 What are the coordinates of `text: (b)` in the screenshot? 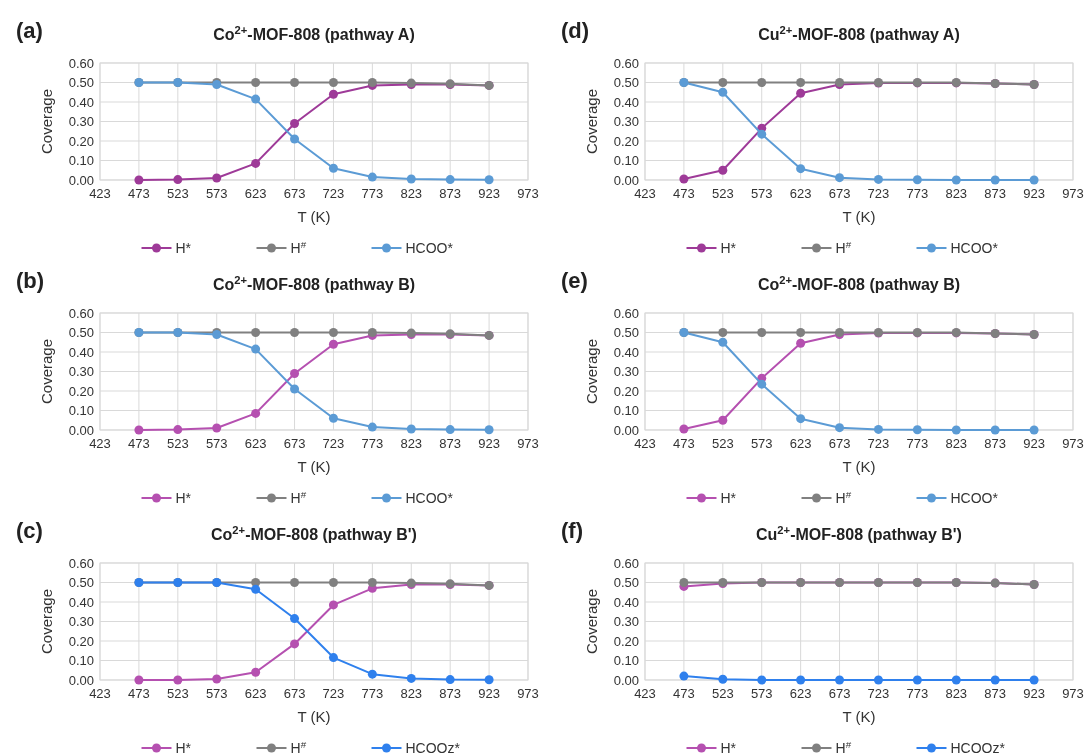 It's located at (30, 280).